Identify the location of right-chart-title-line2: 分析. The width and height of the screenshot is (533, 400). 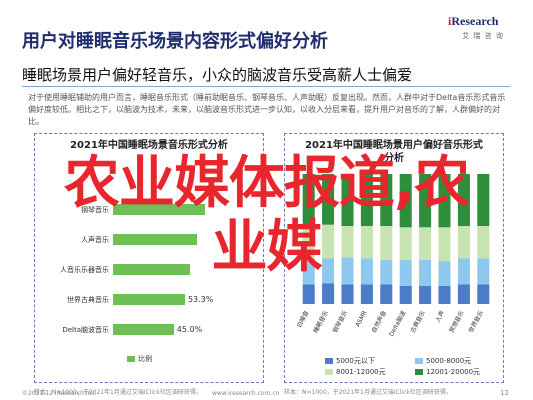
(394, 158).